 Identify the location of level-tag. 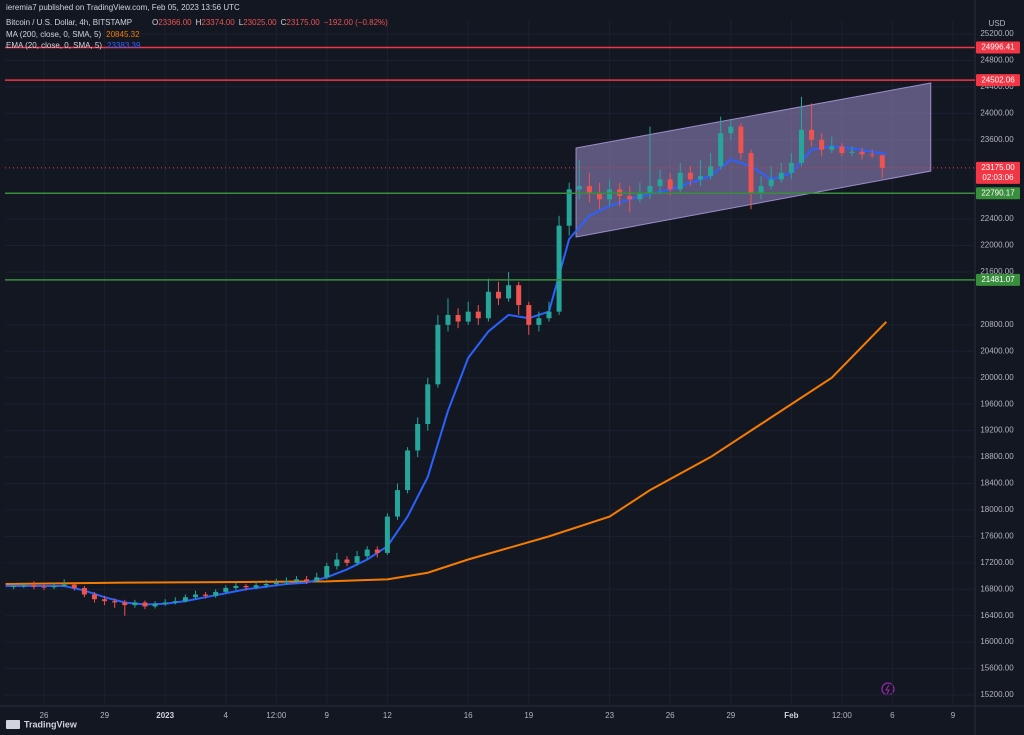
(998, 80).